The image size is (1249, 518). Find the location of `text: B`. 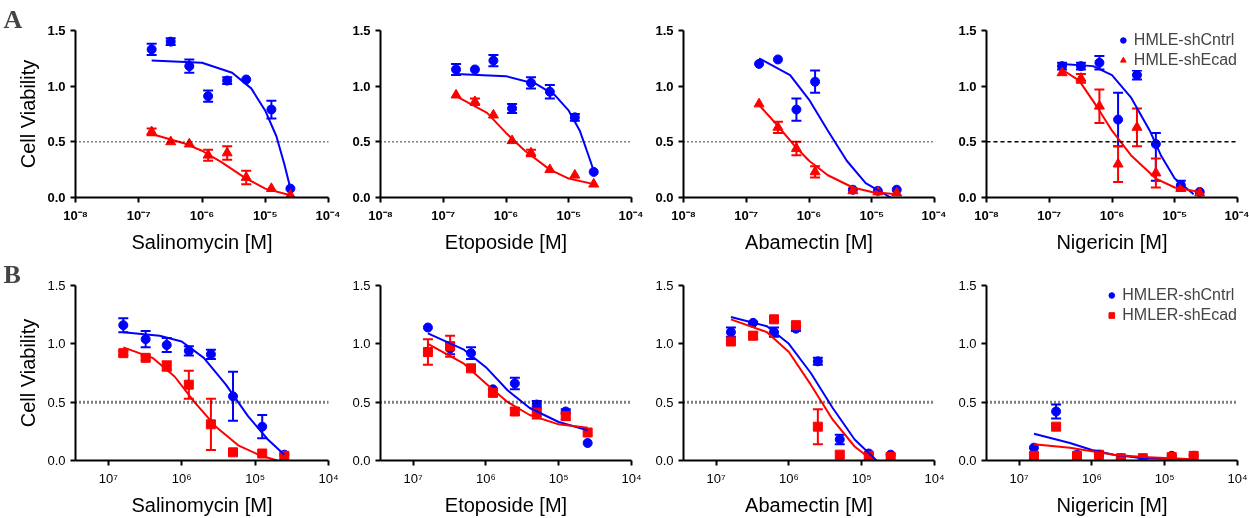

text: B is located at coordinates (12, 274).